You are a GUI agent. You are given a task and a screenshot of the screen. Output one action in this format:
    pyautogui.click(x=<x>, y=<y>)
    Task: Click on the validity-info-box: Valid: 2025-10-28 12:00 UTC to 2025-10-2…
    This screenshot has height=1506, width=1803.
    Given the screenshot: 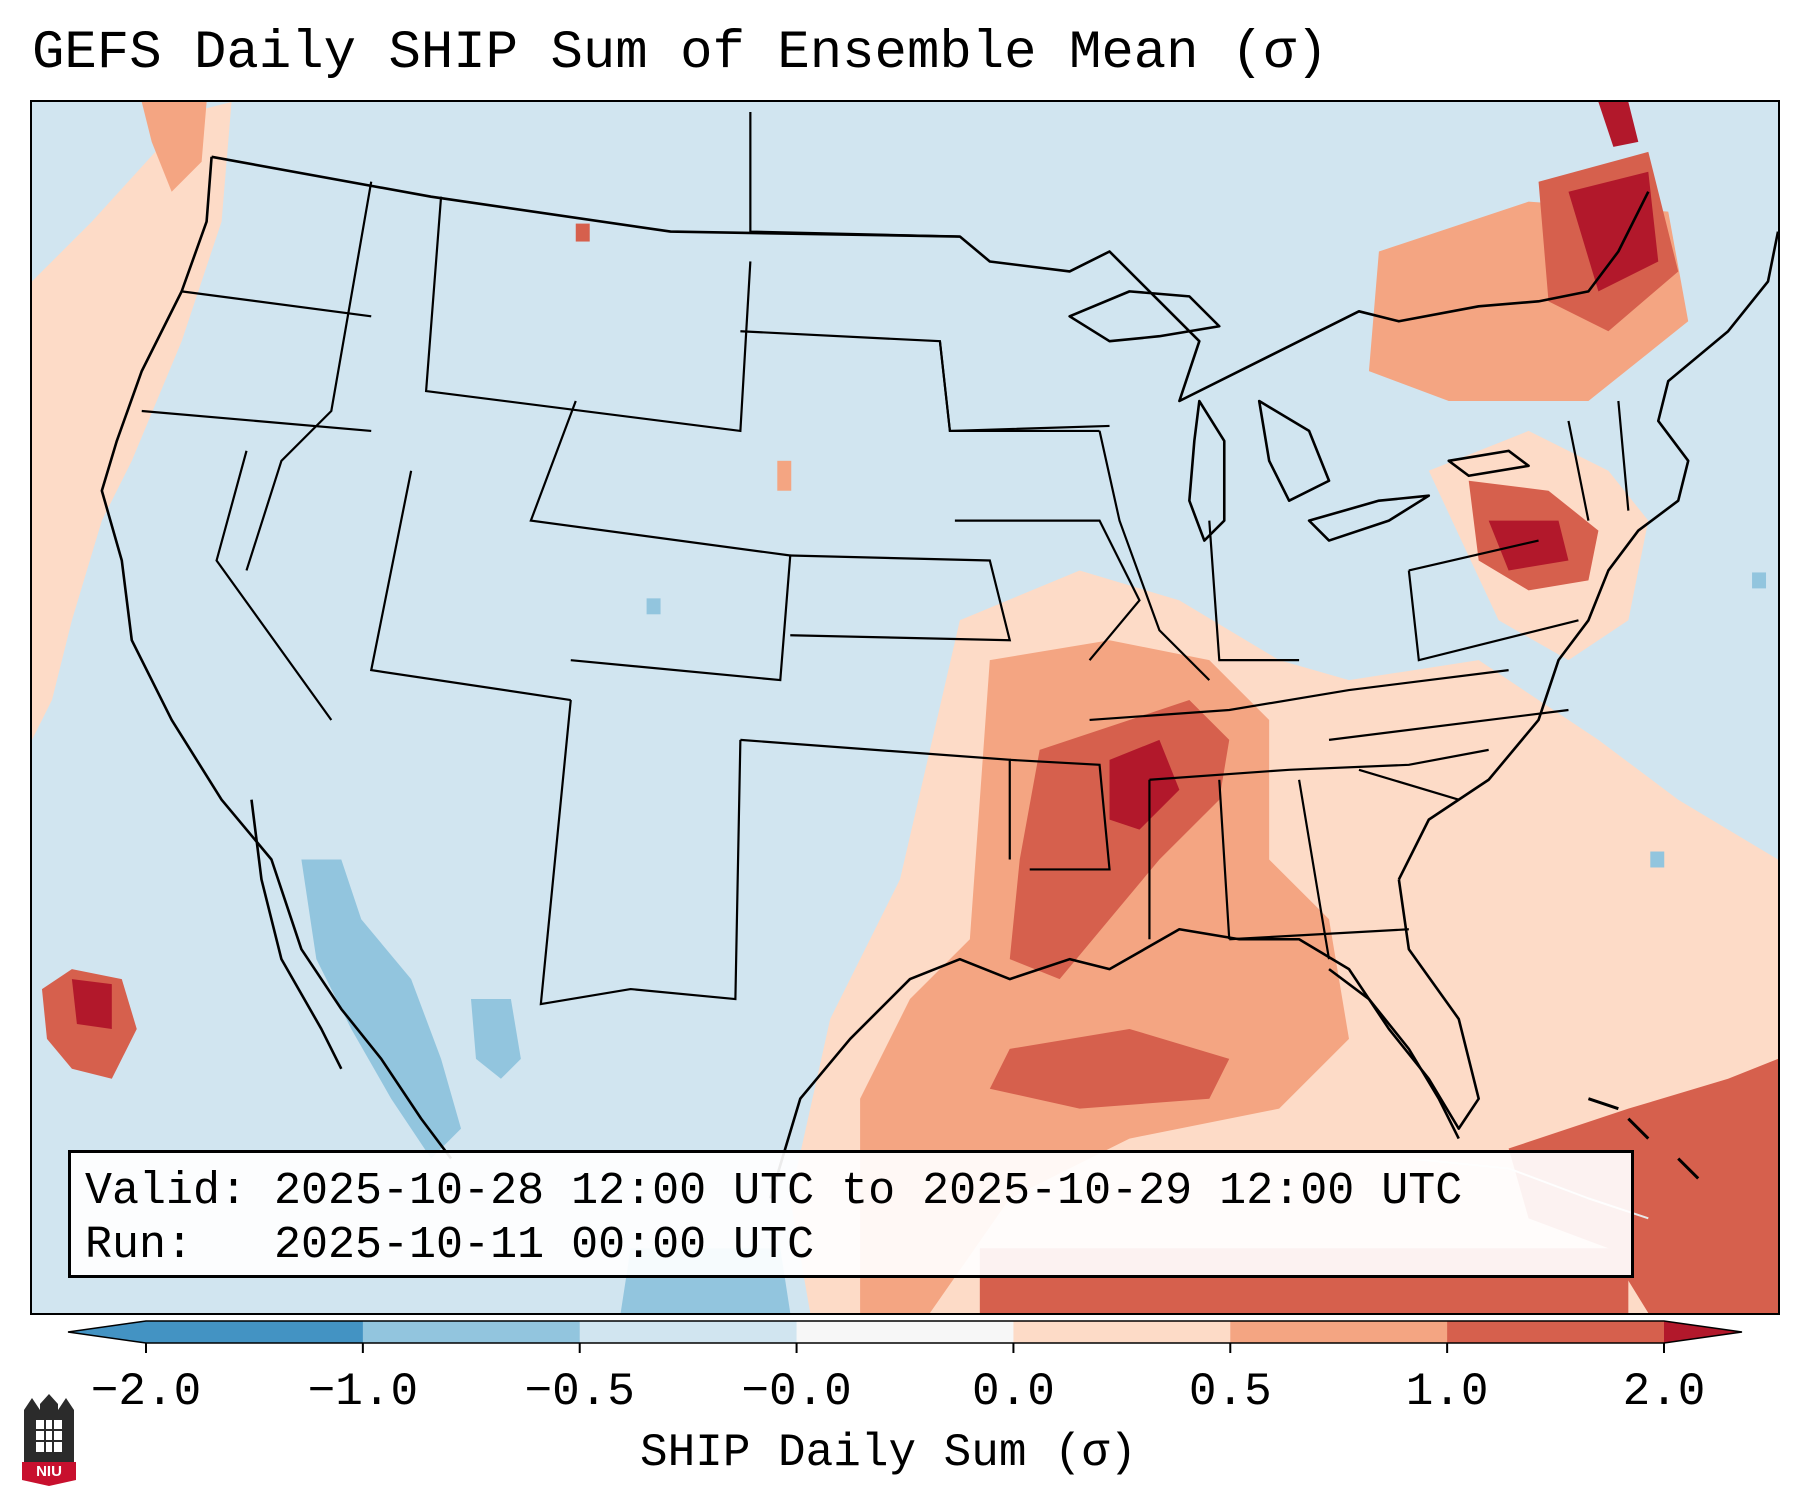 What is the action you would take?
    pyautogui.click(x=851, y=1214)
    